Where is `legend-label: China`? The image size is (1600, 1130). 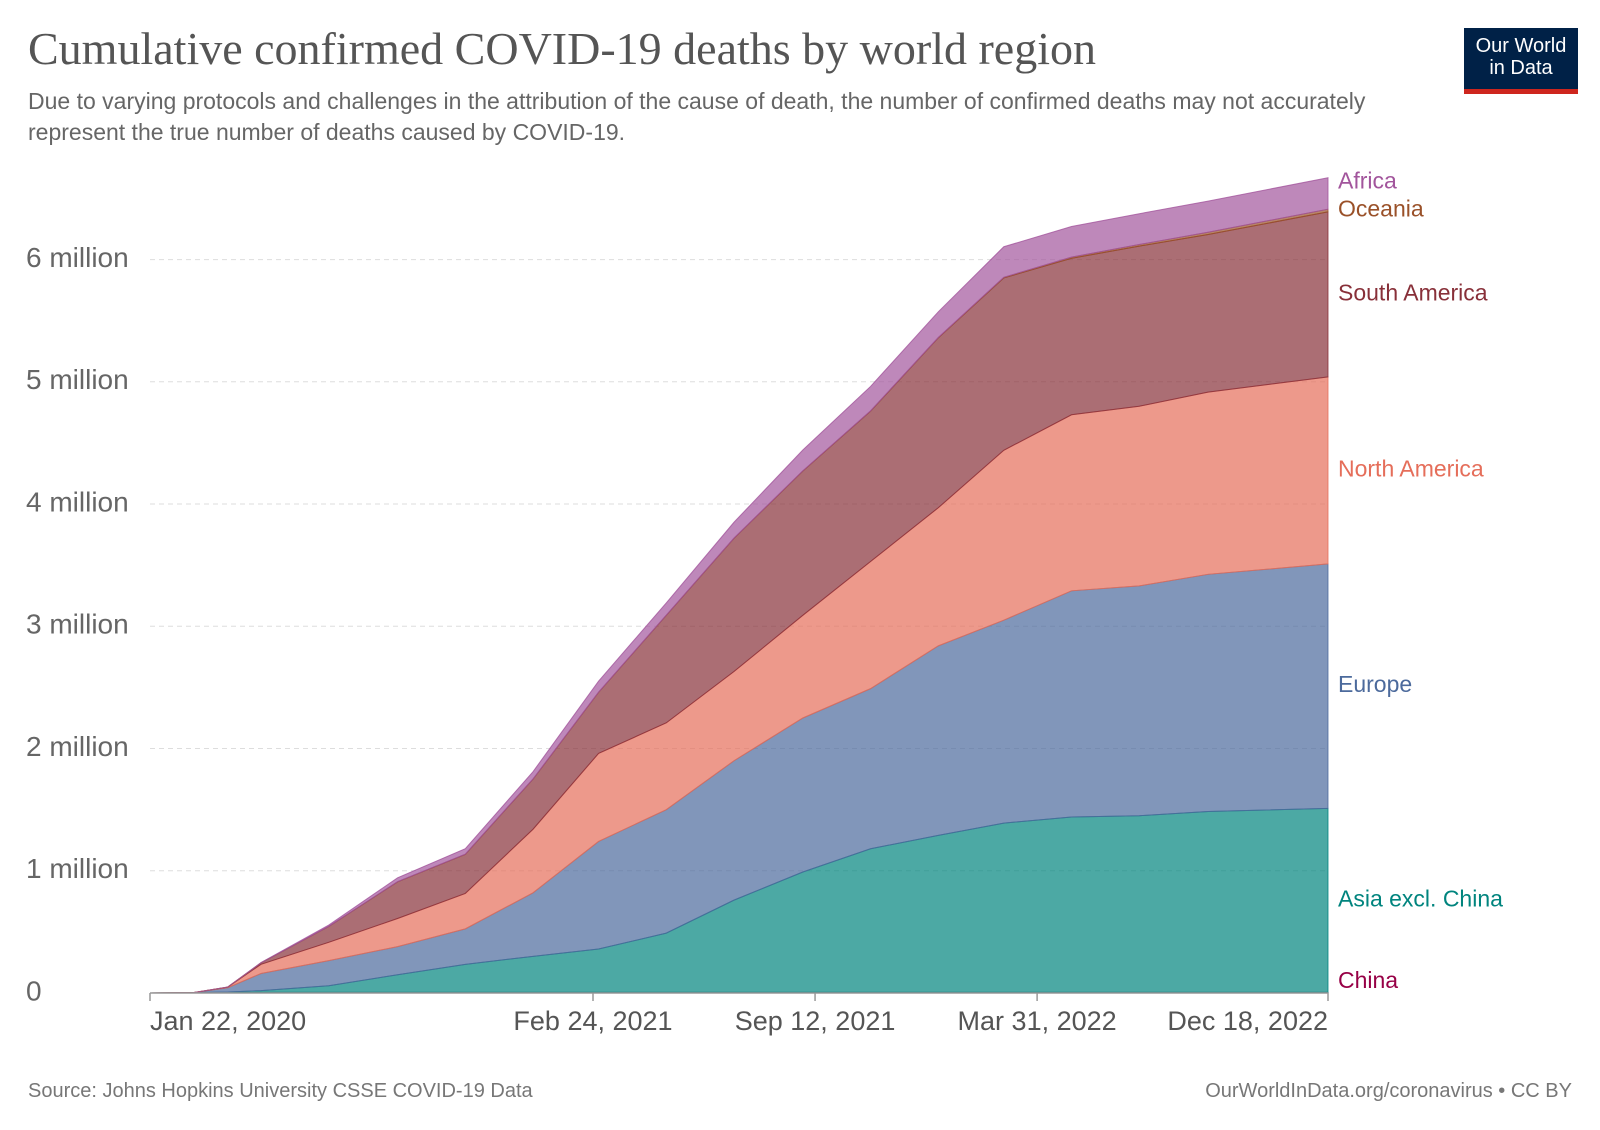 legend-label: China is located at coordinates (1368, 980).